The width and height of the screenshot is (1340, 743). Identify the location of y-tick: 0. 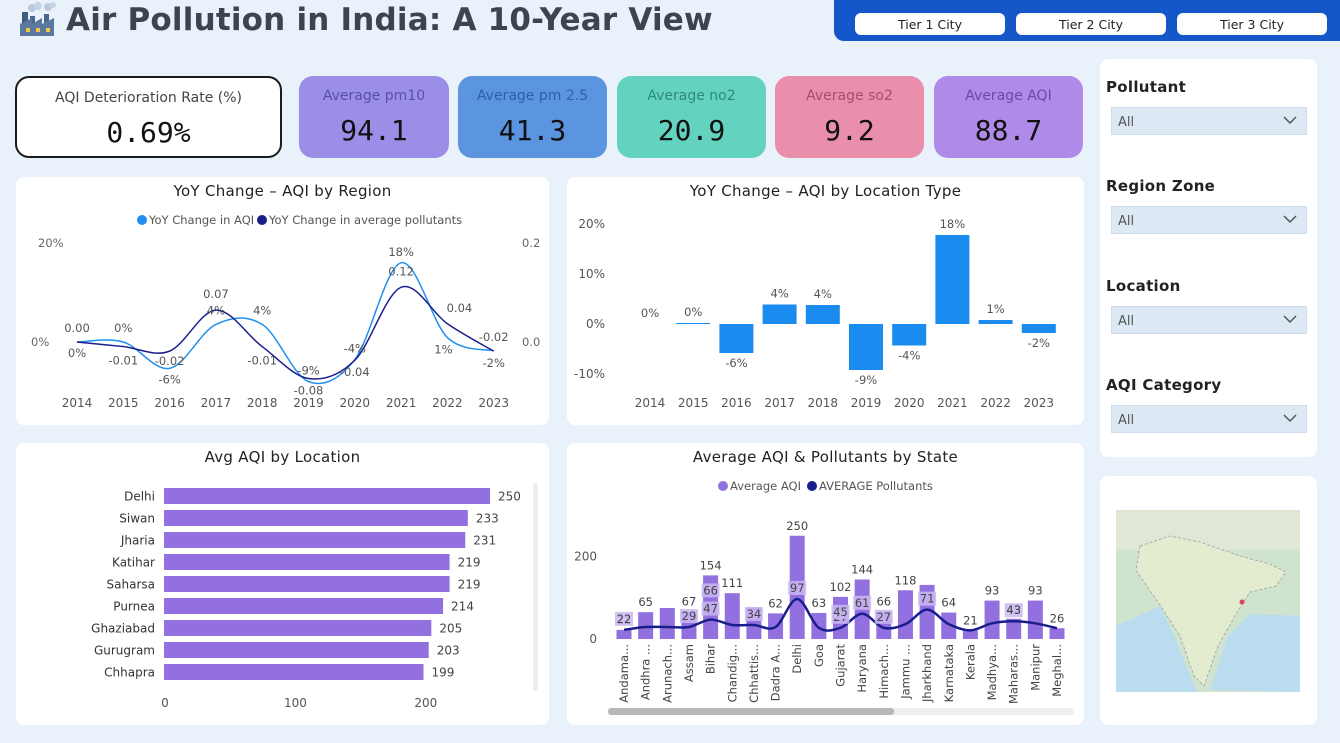
(593, 639).